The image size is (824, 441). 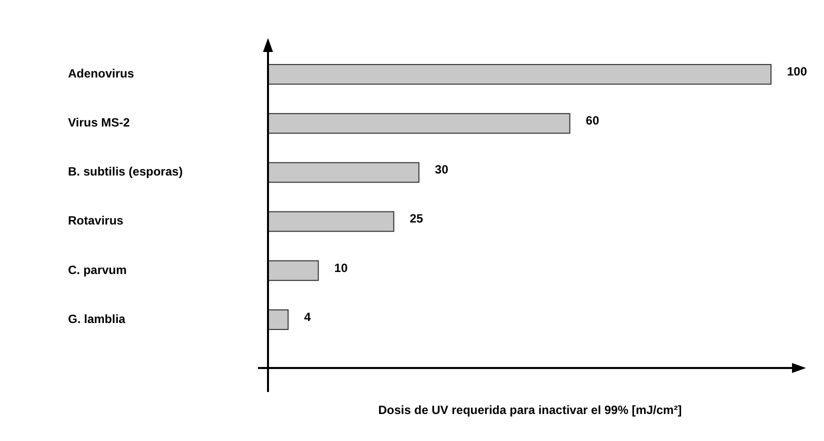 I want to click on data-label: 10, so click(x=341, y=267).